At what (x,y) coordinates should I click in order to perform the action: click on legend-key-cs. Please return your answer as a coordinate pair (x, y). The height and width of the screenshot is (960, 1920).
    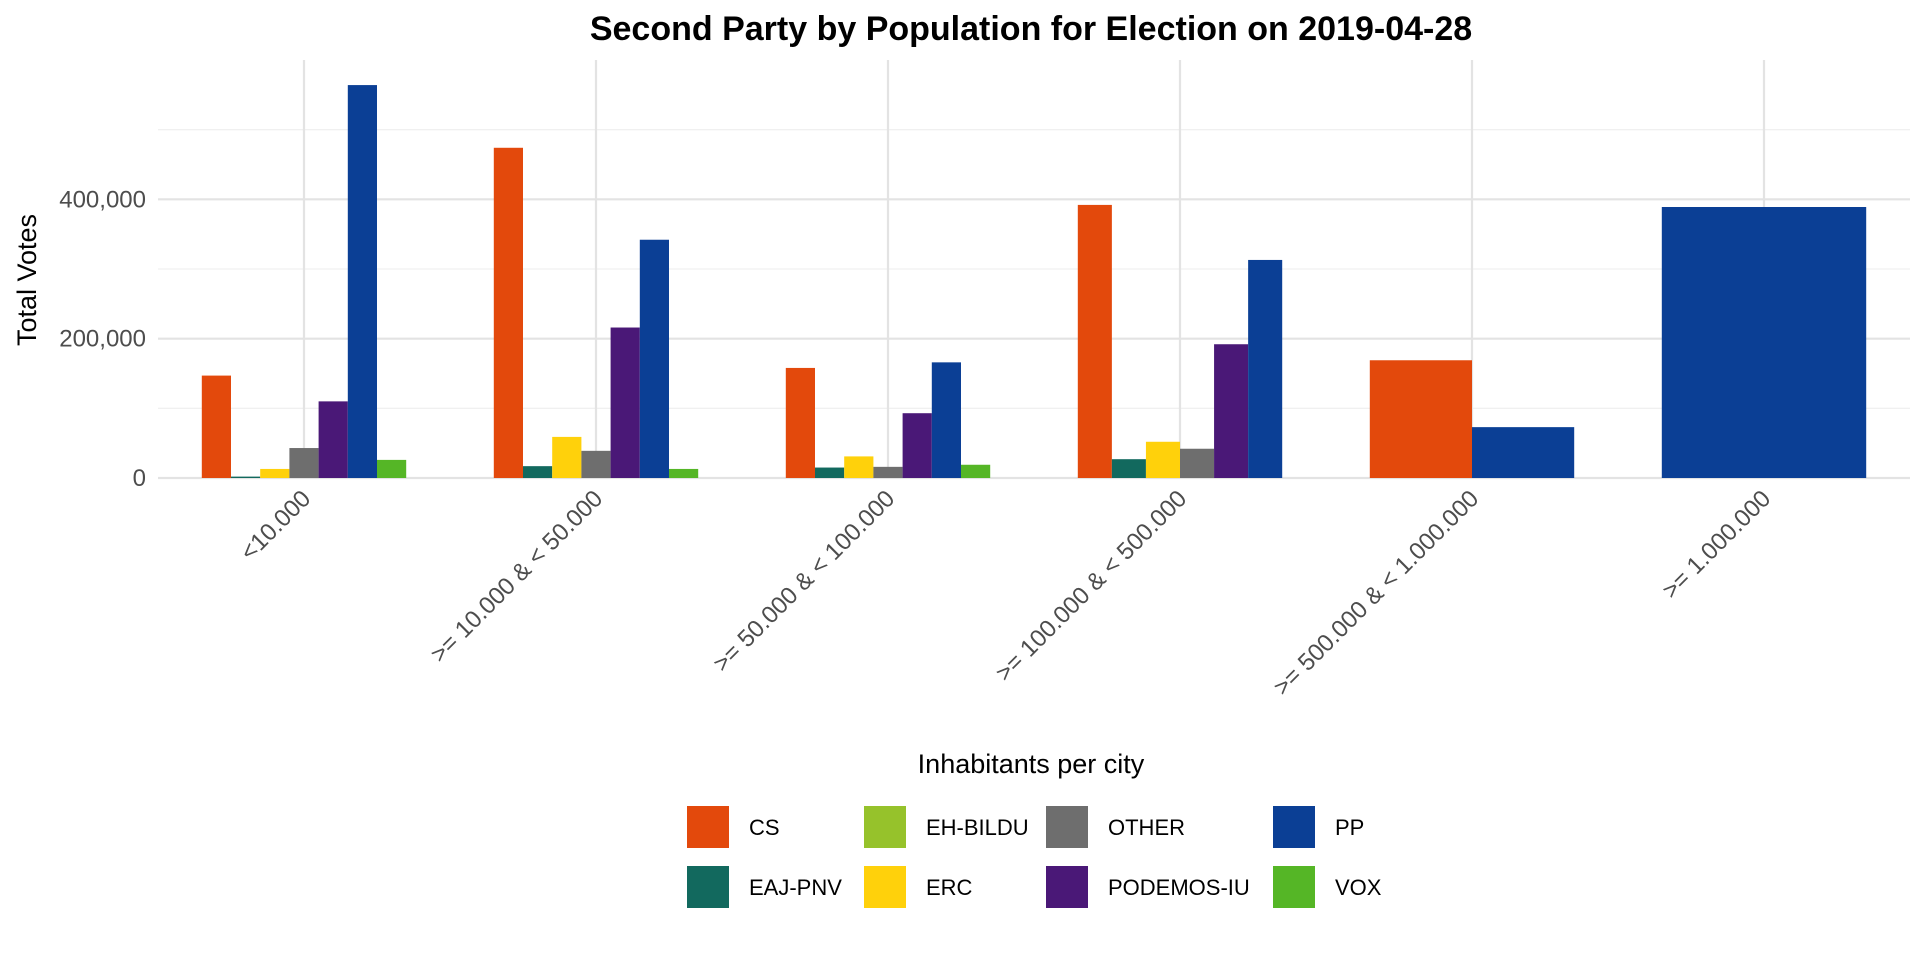
    Looking at the image, I should click on (708, 827).